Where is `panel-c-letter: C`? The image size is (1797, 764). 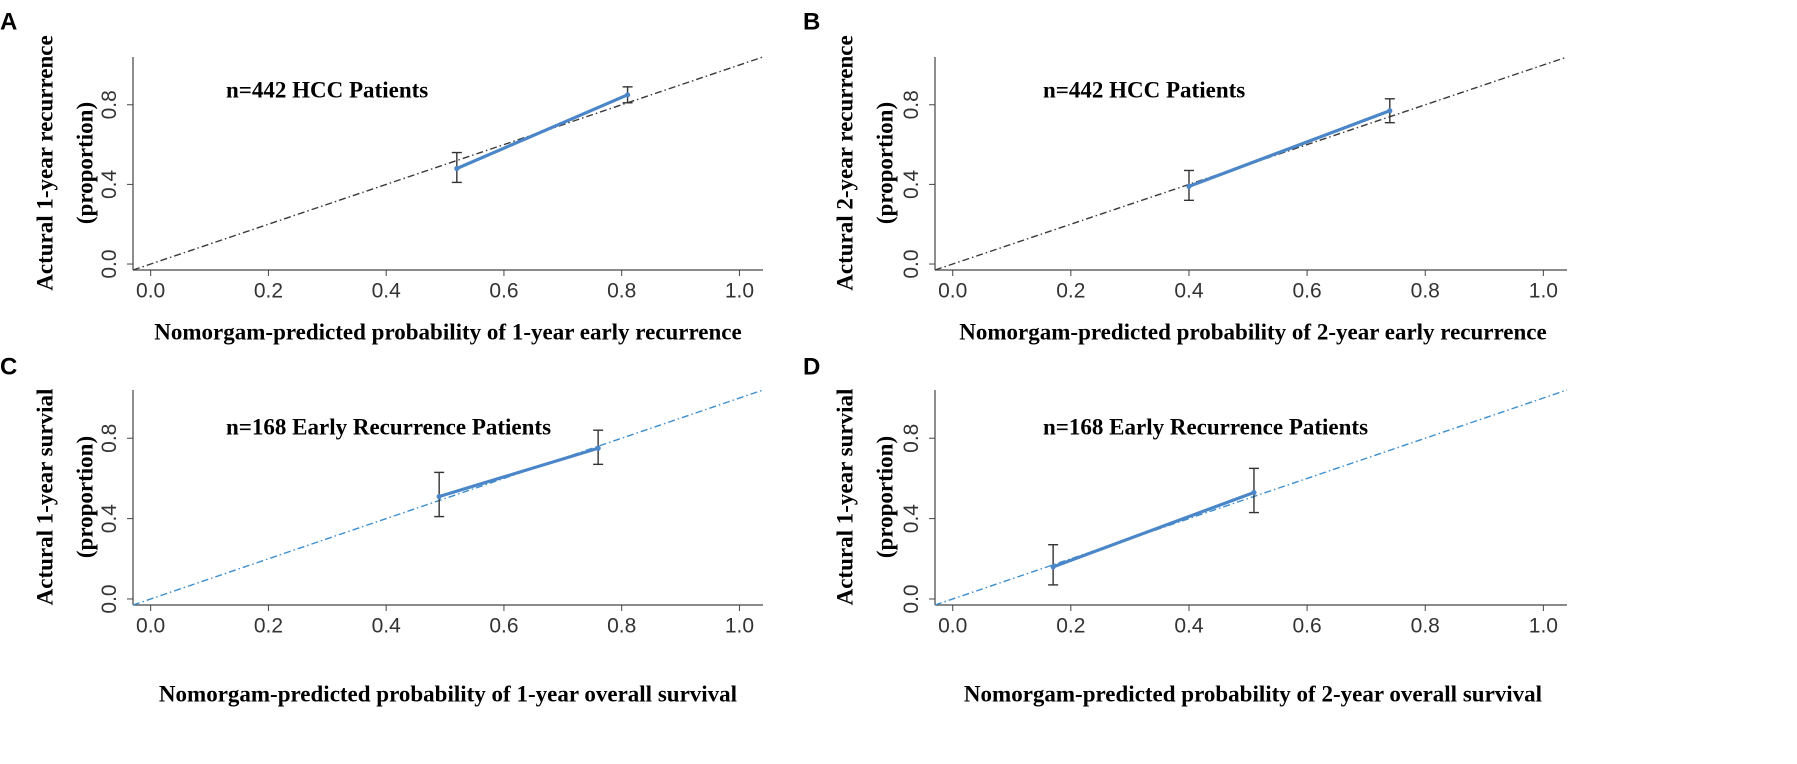 panel-c-letter: C is located at coordinates (8, 367).